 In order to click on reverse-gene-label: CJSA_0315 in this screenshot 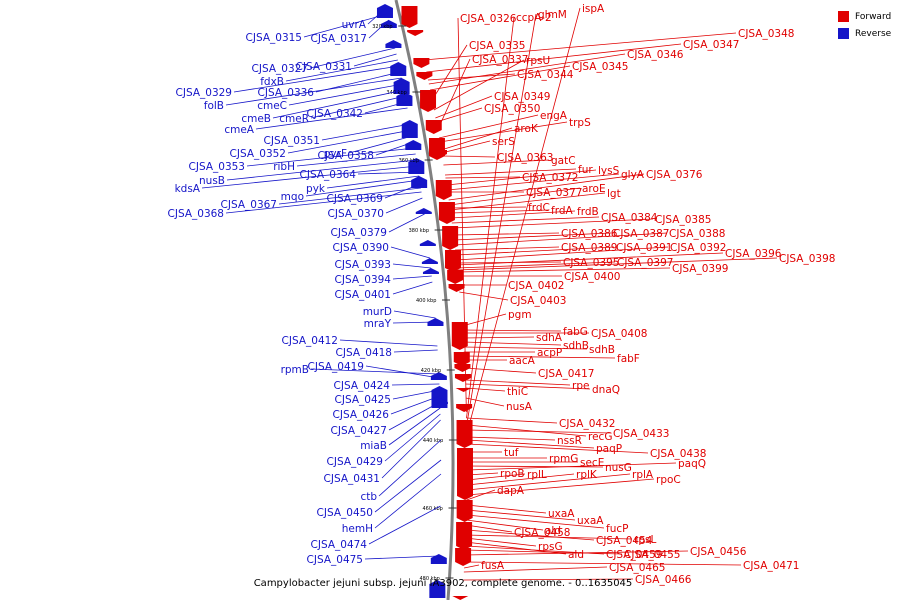, I will do `click(274, 38)`.